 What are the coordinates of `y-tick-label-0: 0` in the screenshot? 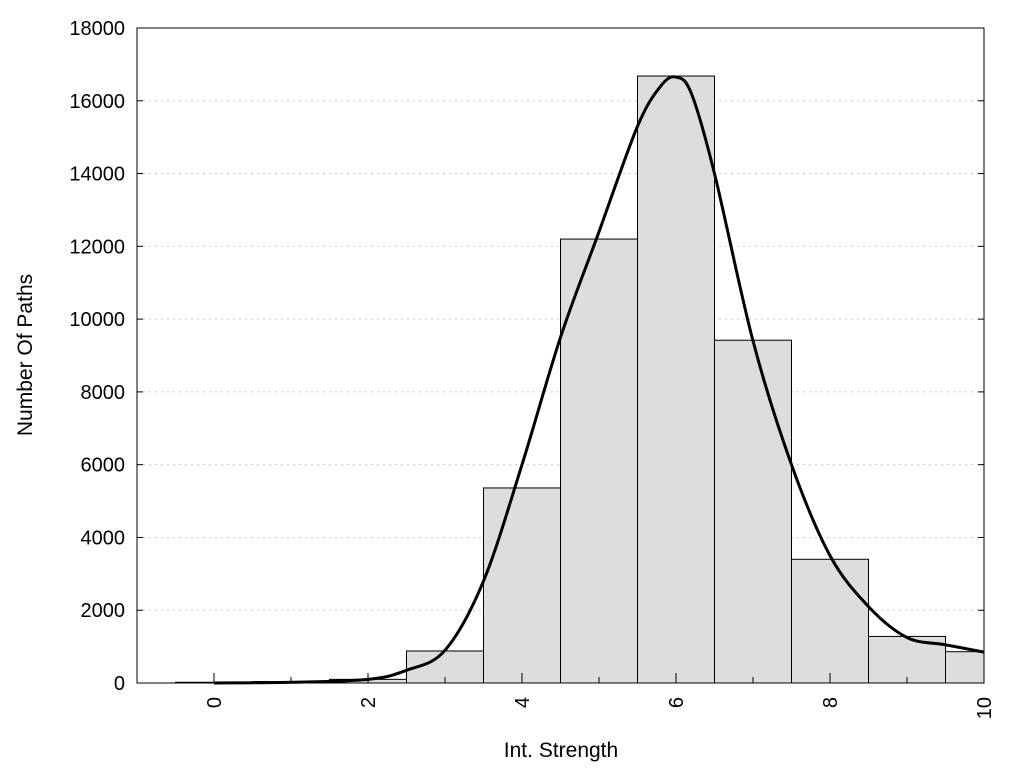 It's located at (119, 684).